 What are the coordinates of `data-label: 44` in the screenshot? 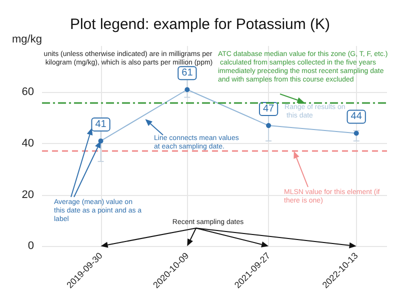 It's located at (356, 116).